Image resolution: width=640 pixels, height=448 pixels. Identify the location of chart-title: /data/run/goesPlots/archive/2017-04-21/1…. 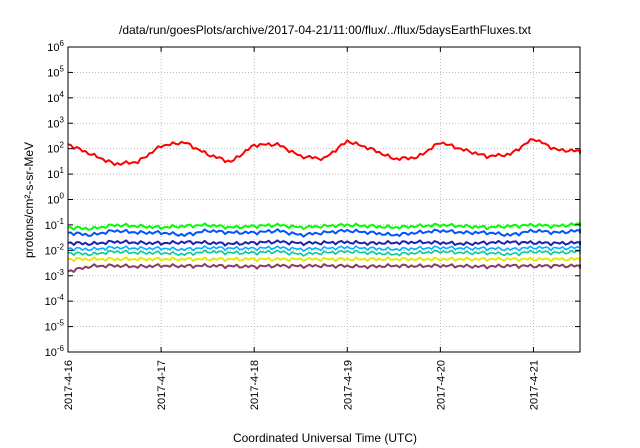
(325, 30).